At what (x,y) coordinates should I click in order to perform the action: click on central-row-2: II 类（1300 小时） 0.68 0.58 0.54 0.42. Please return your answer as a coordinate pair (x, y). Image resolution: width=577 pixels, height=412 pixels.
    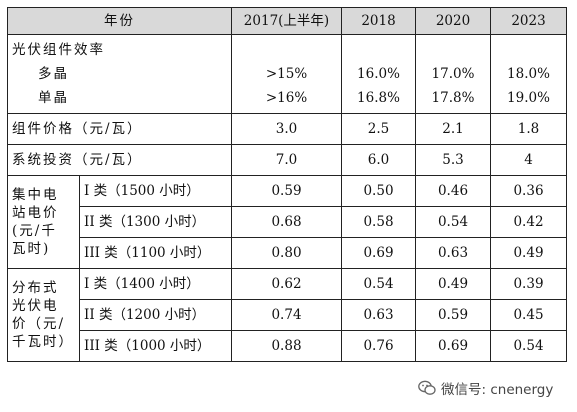
    Looking at the image, I should click on (287, 222).